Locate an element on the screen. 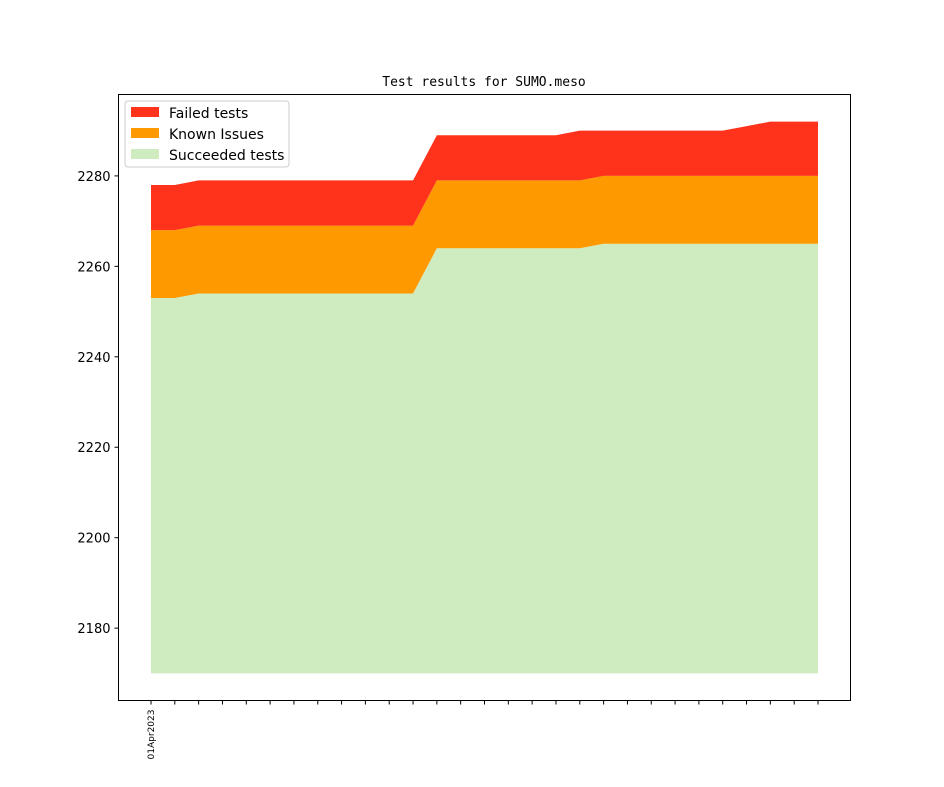 Image resolution: width=944 pixels, height=787 pixels. y-tick-label: 2280 is located at coordinates (93, 177).